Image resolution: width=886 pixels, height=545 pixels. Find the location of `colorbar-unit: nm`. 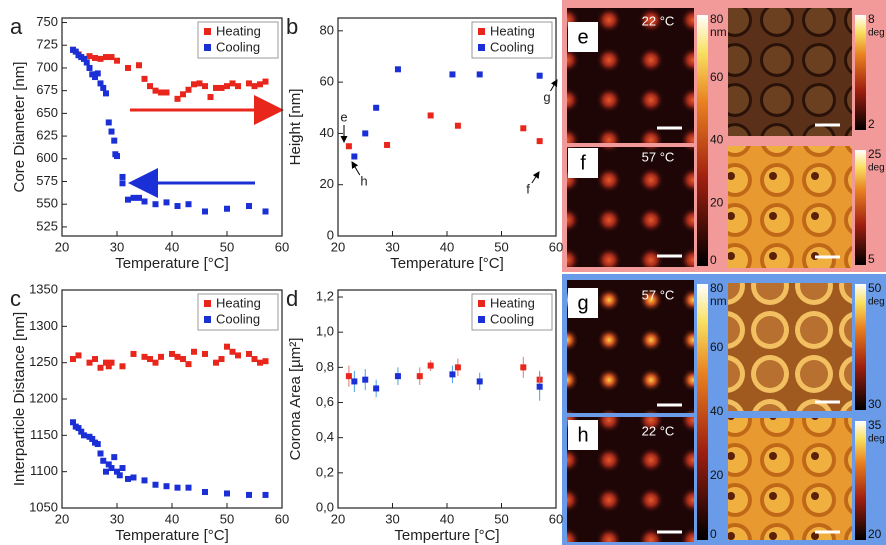

colorbar-unit: nm is located at coordinates (718, 301).